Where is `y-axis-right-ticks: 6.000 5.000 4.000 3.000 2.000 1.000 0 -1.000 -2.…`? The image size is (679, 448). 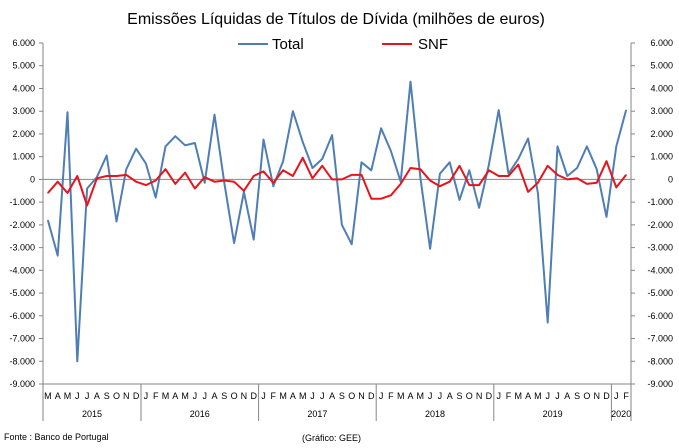 y-axis-right-ticks: 6.000 5.000 4.000 3.000 2.000 1.000 0 -1.000 -2.… is located at coordinates (652, 213).